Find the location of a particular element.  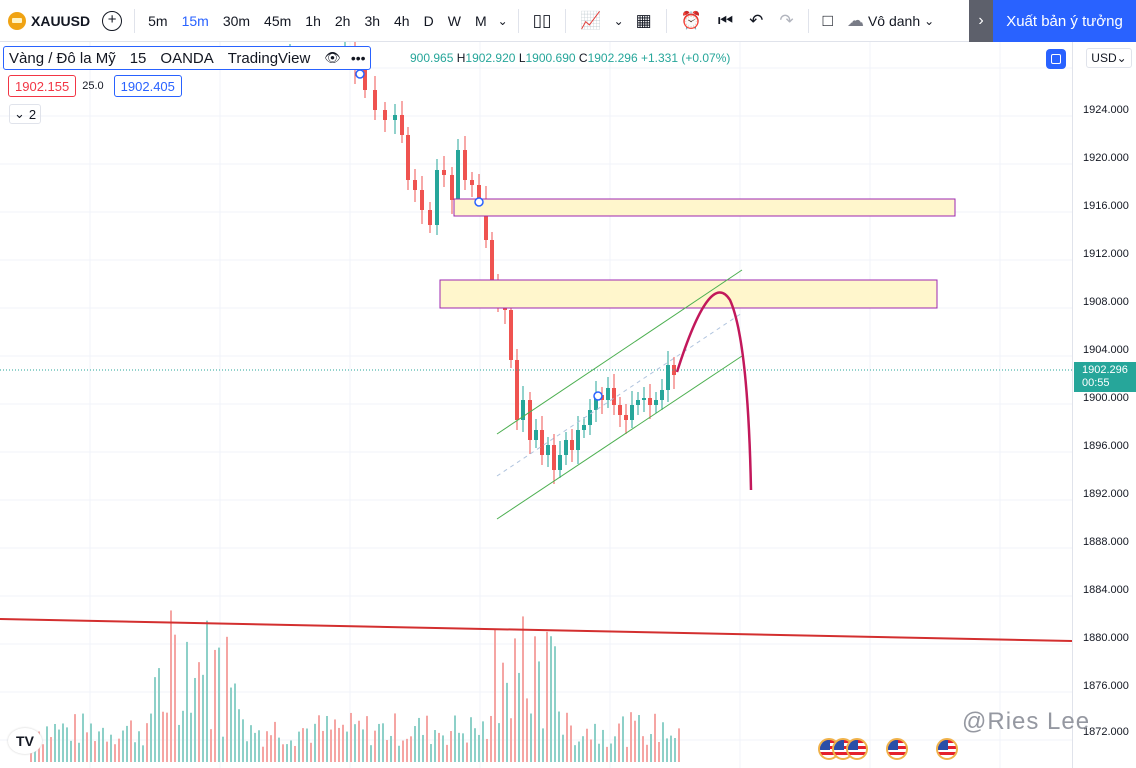

indicators-toggle: ⌄ 2 is located at coordinates (25, 114).